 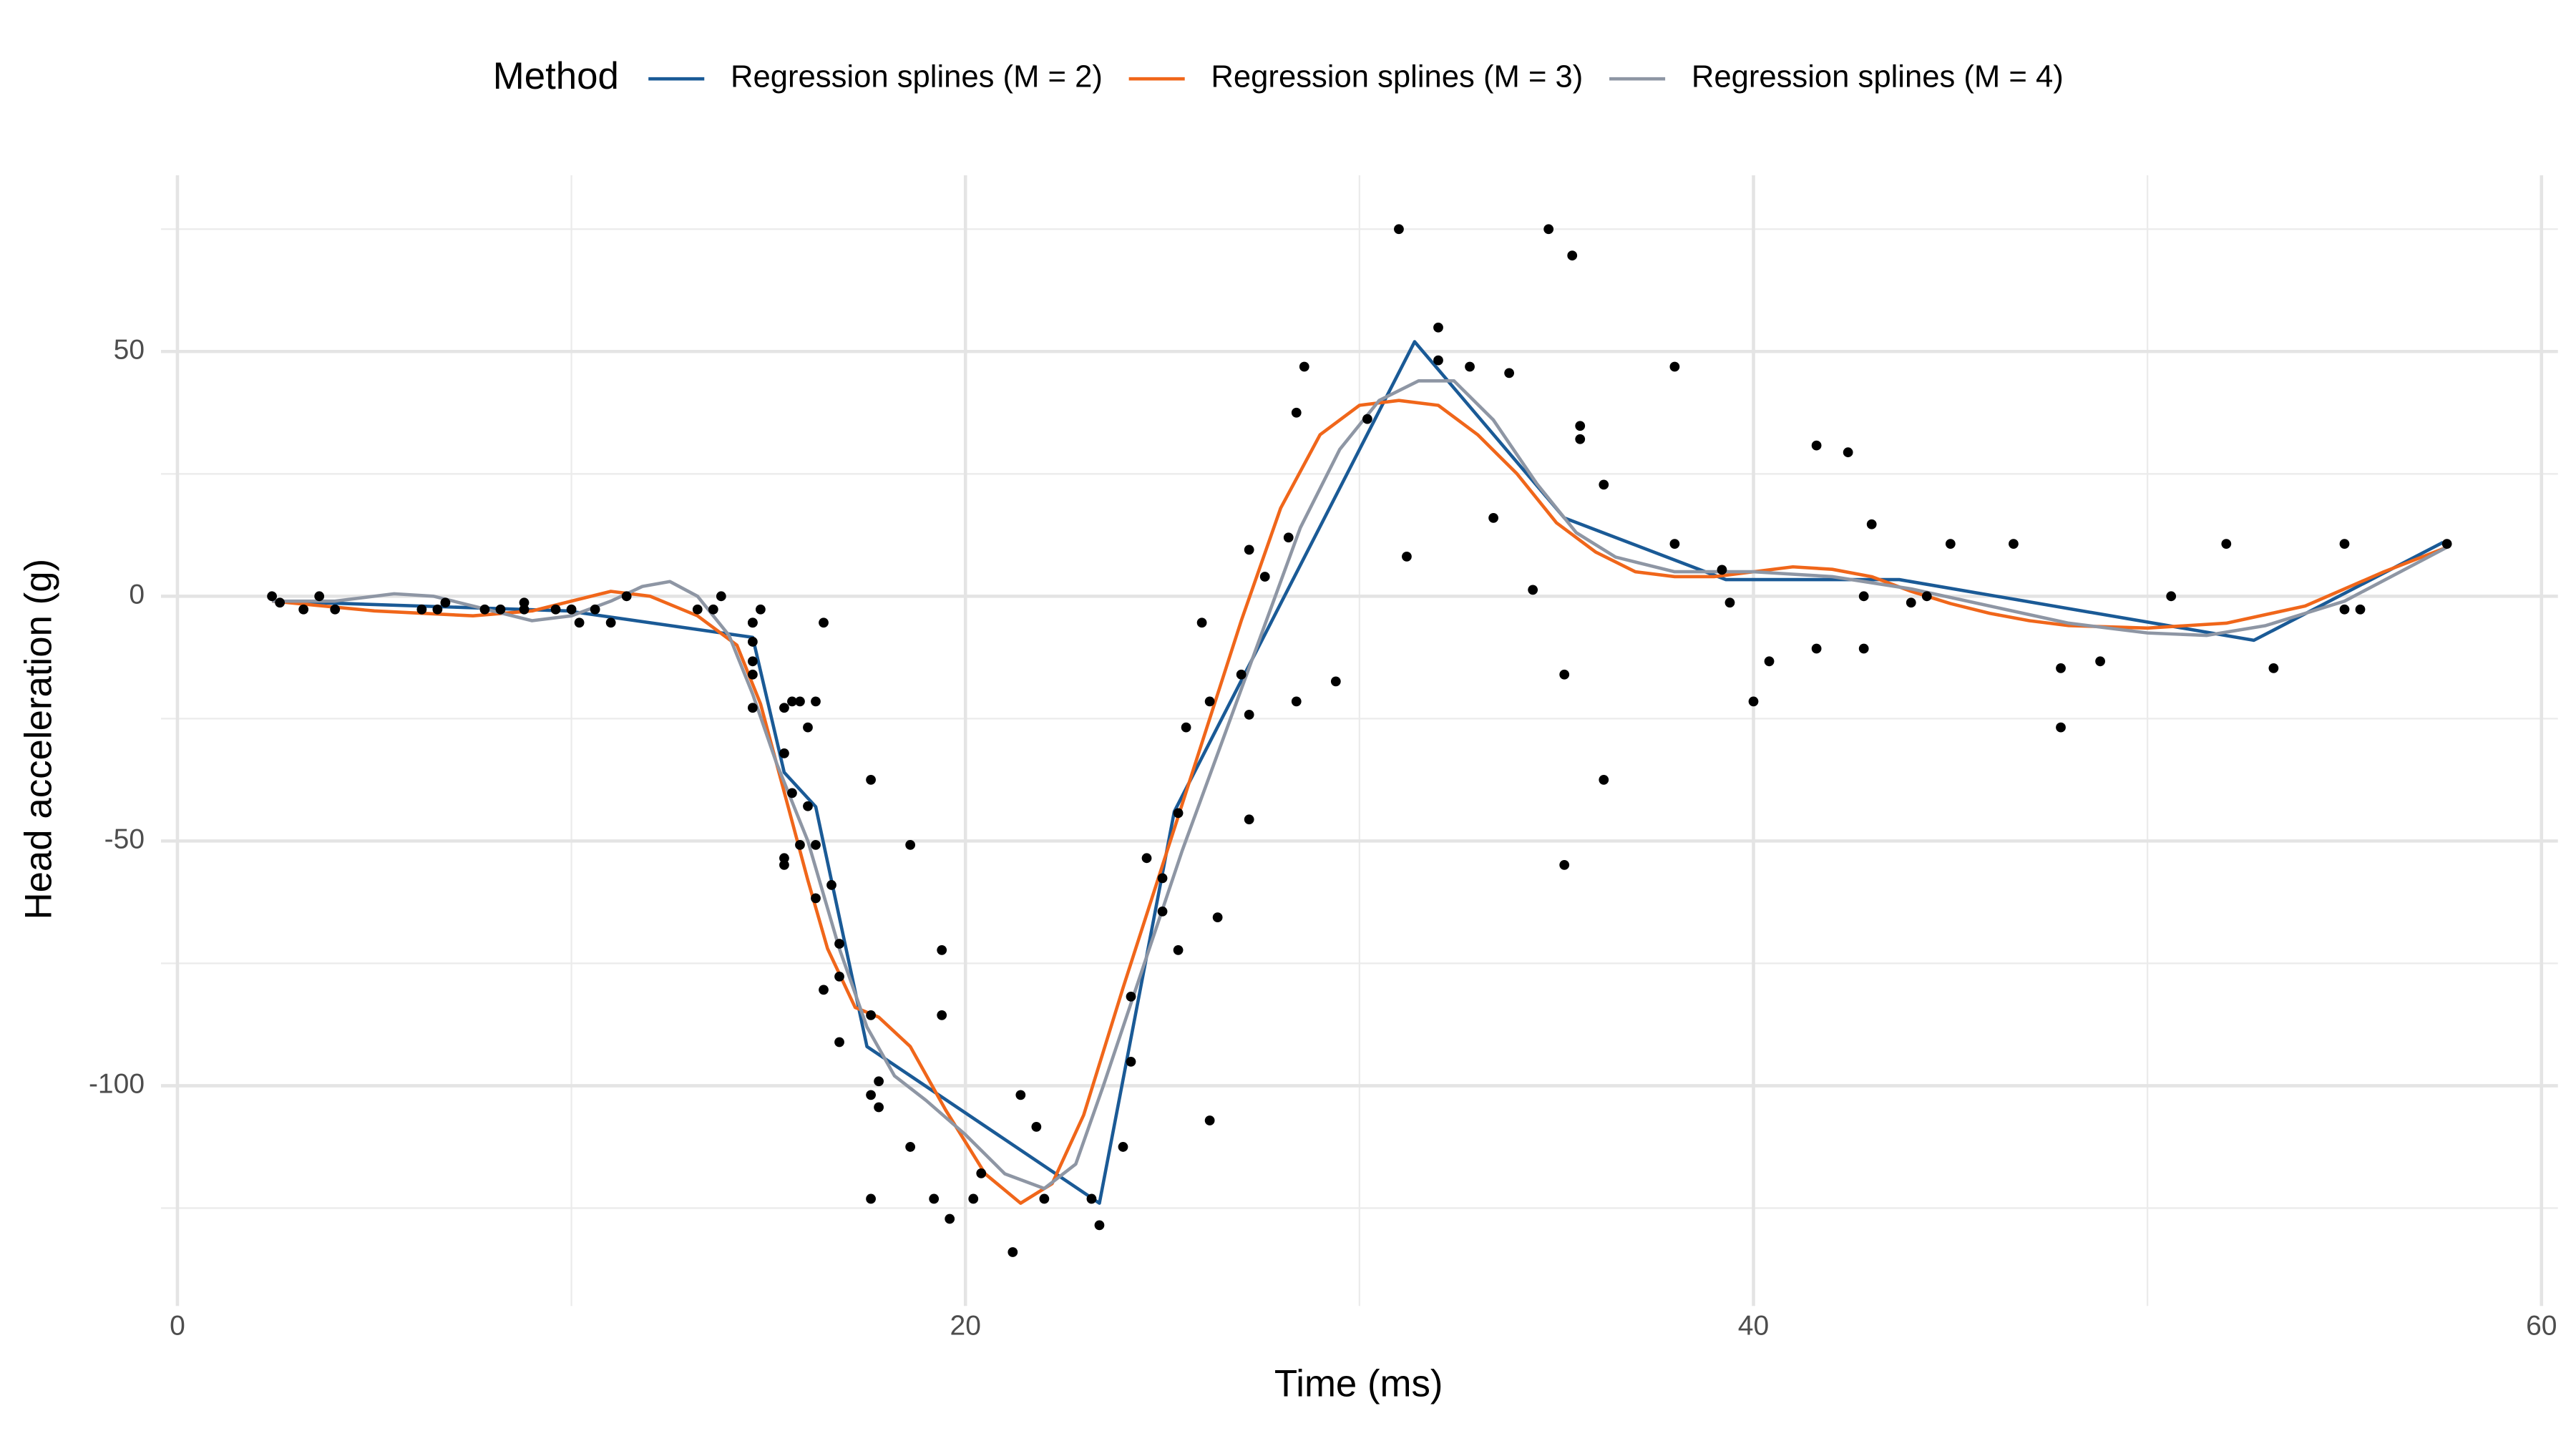 What do you see at coordinates (124, 839) in the screenshot?
I see `y-tick-label: -50` at bounding box center [124, 839].